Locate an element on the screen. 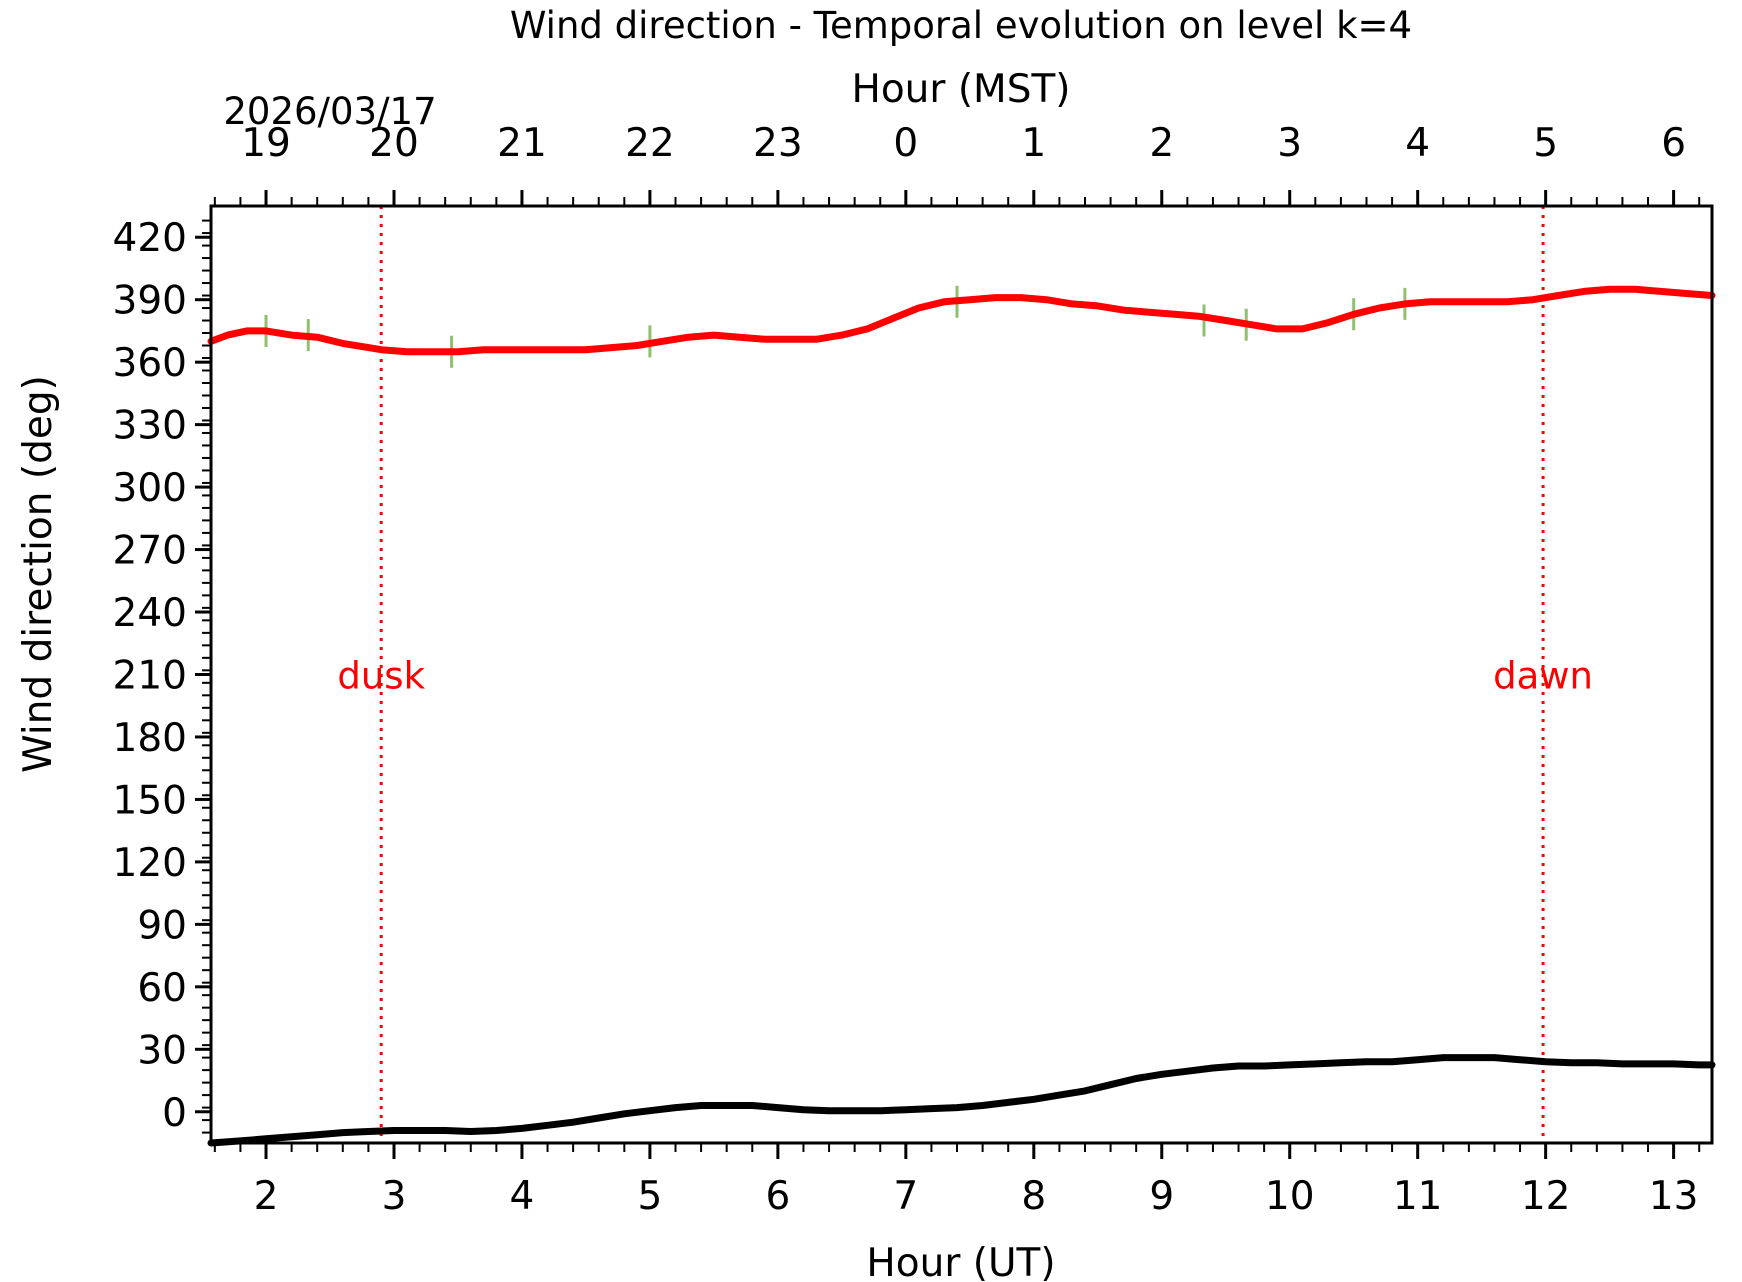 The height and width of the screenshot is (1282, 1742). x-top-tick-label: 1 is located at coordinates (1033, 143).